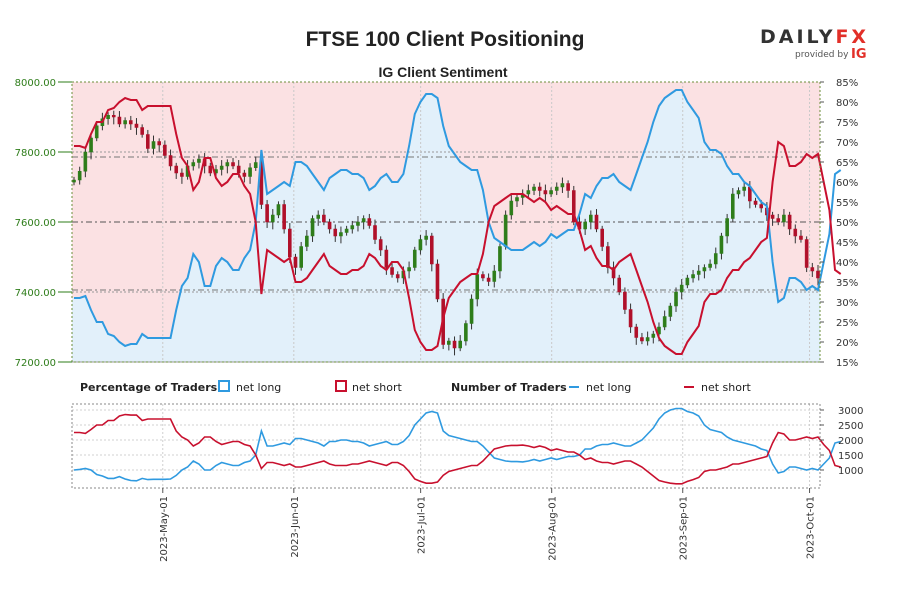  What do you see at coordinates (295, 527) in the screenshot?
I see `date-tick-label: 2023-Jun-01` at bounding box center [295, 527].